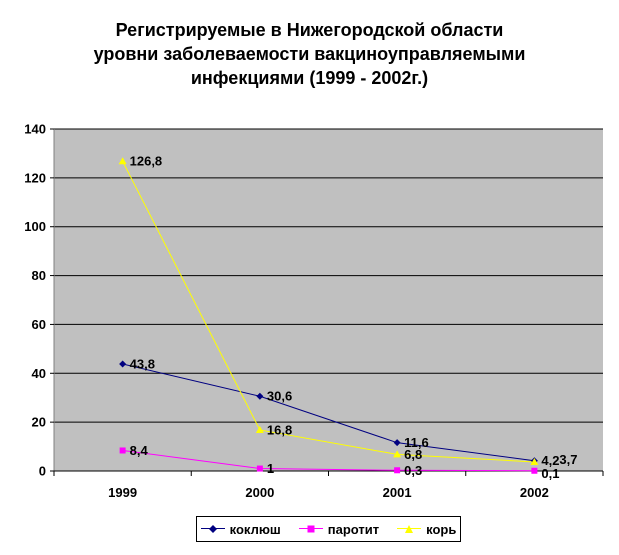 Image resolution: width=619 pixels, height=555 pixels. Describe the element at coordinates (122, 492) in the screenshot. I see `x-tick-label: 1999` at that location.